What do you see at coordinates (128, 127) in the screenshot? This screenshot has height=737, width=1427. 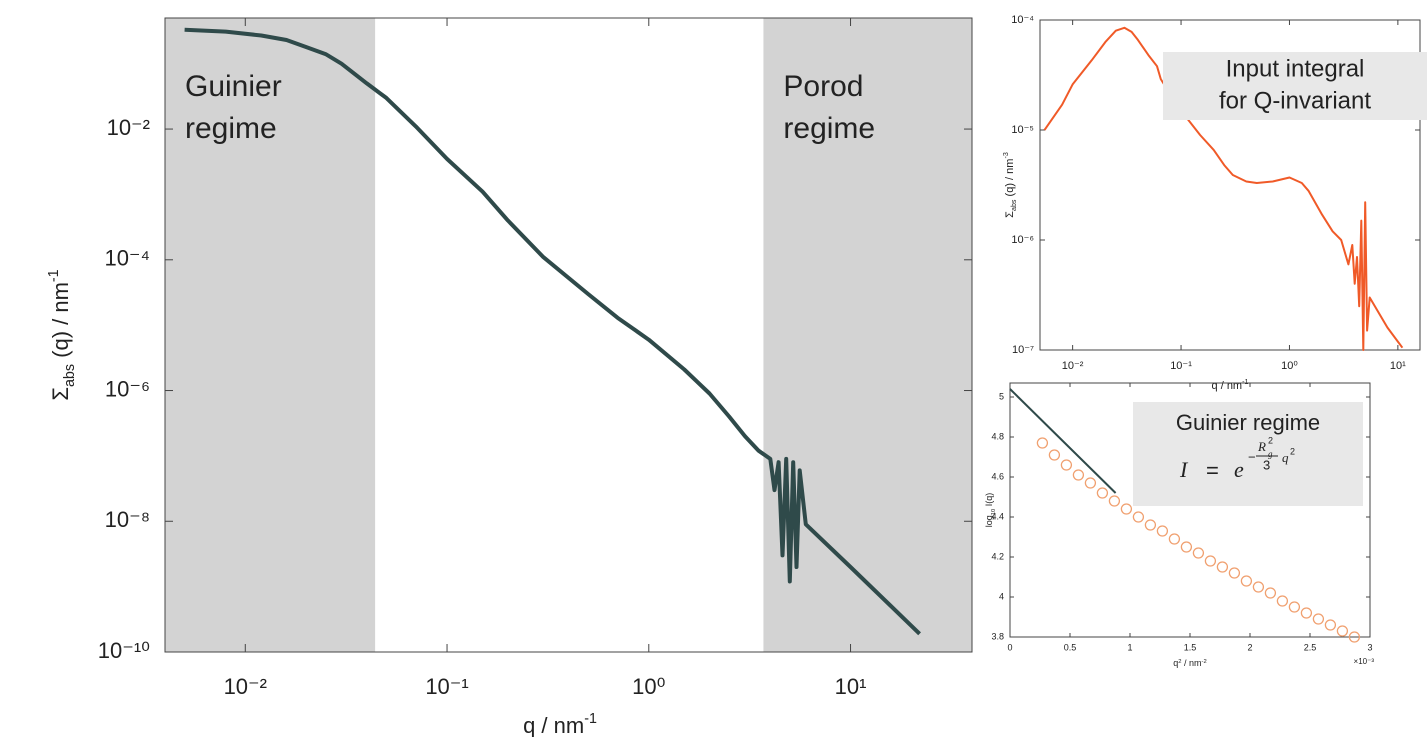 I see `y-tick-label: 10⁻²` at bounding box center [128, 127].